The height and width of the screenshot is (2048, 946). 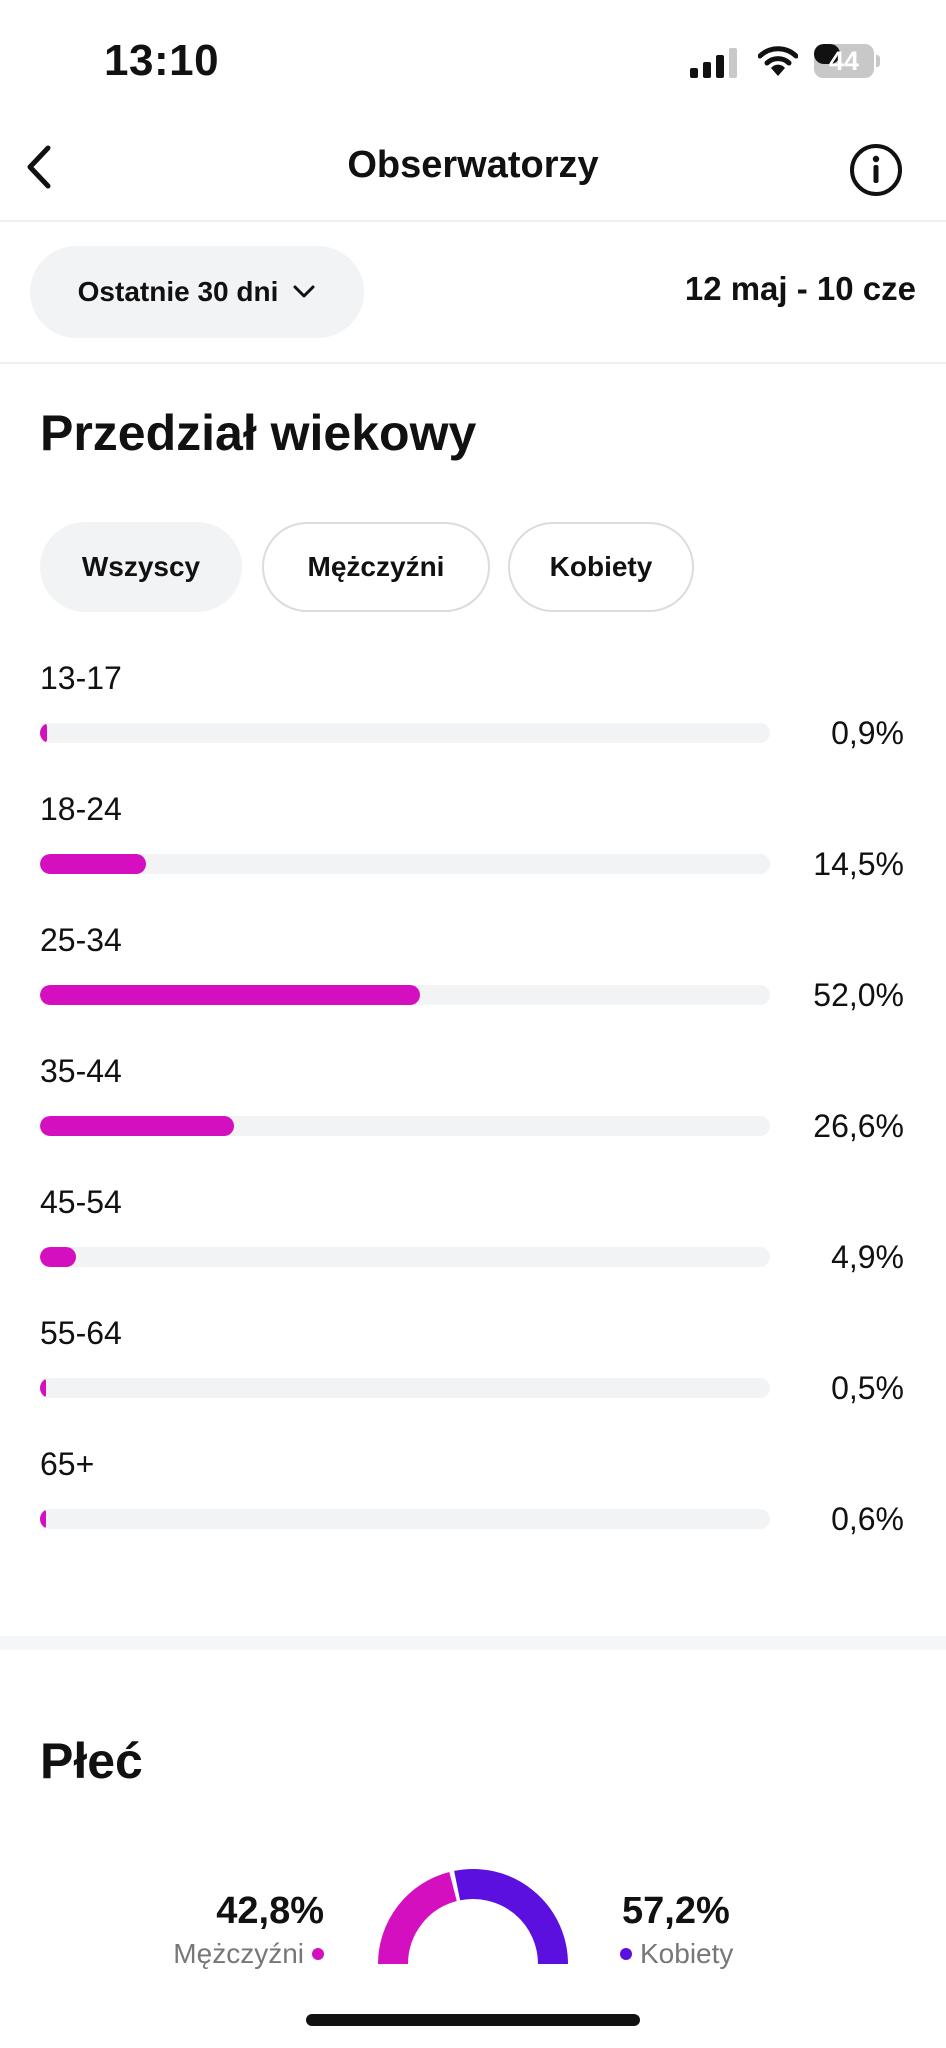 What do you see at coordinates (844, 61) in the screenshot?
I see `battery-level: 44` at bounding box center [844, 61].